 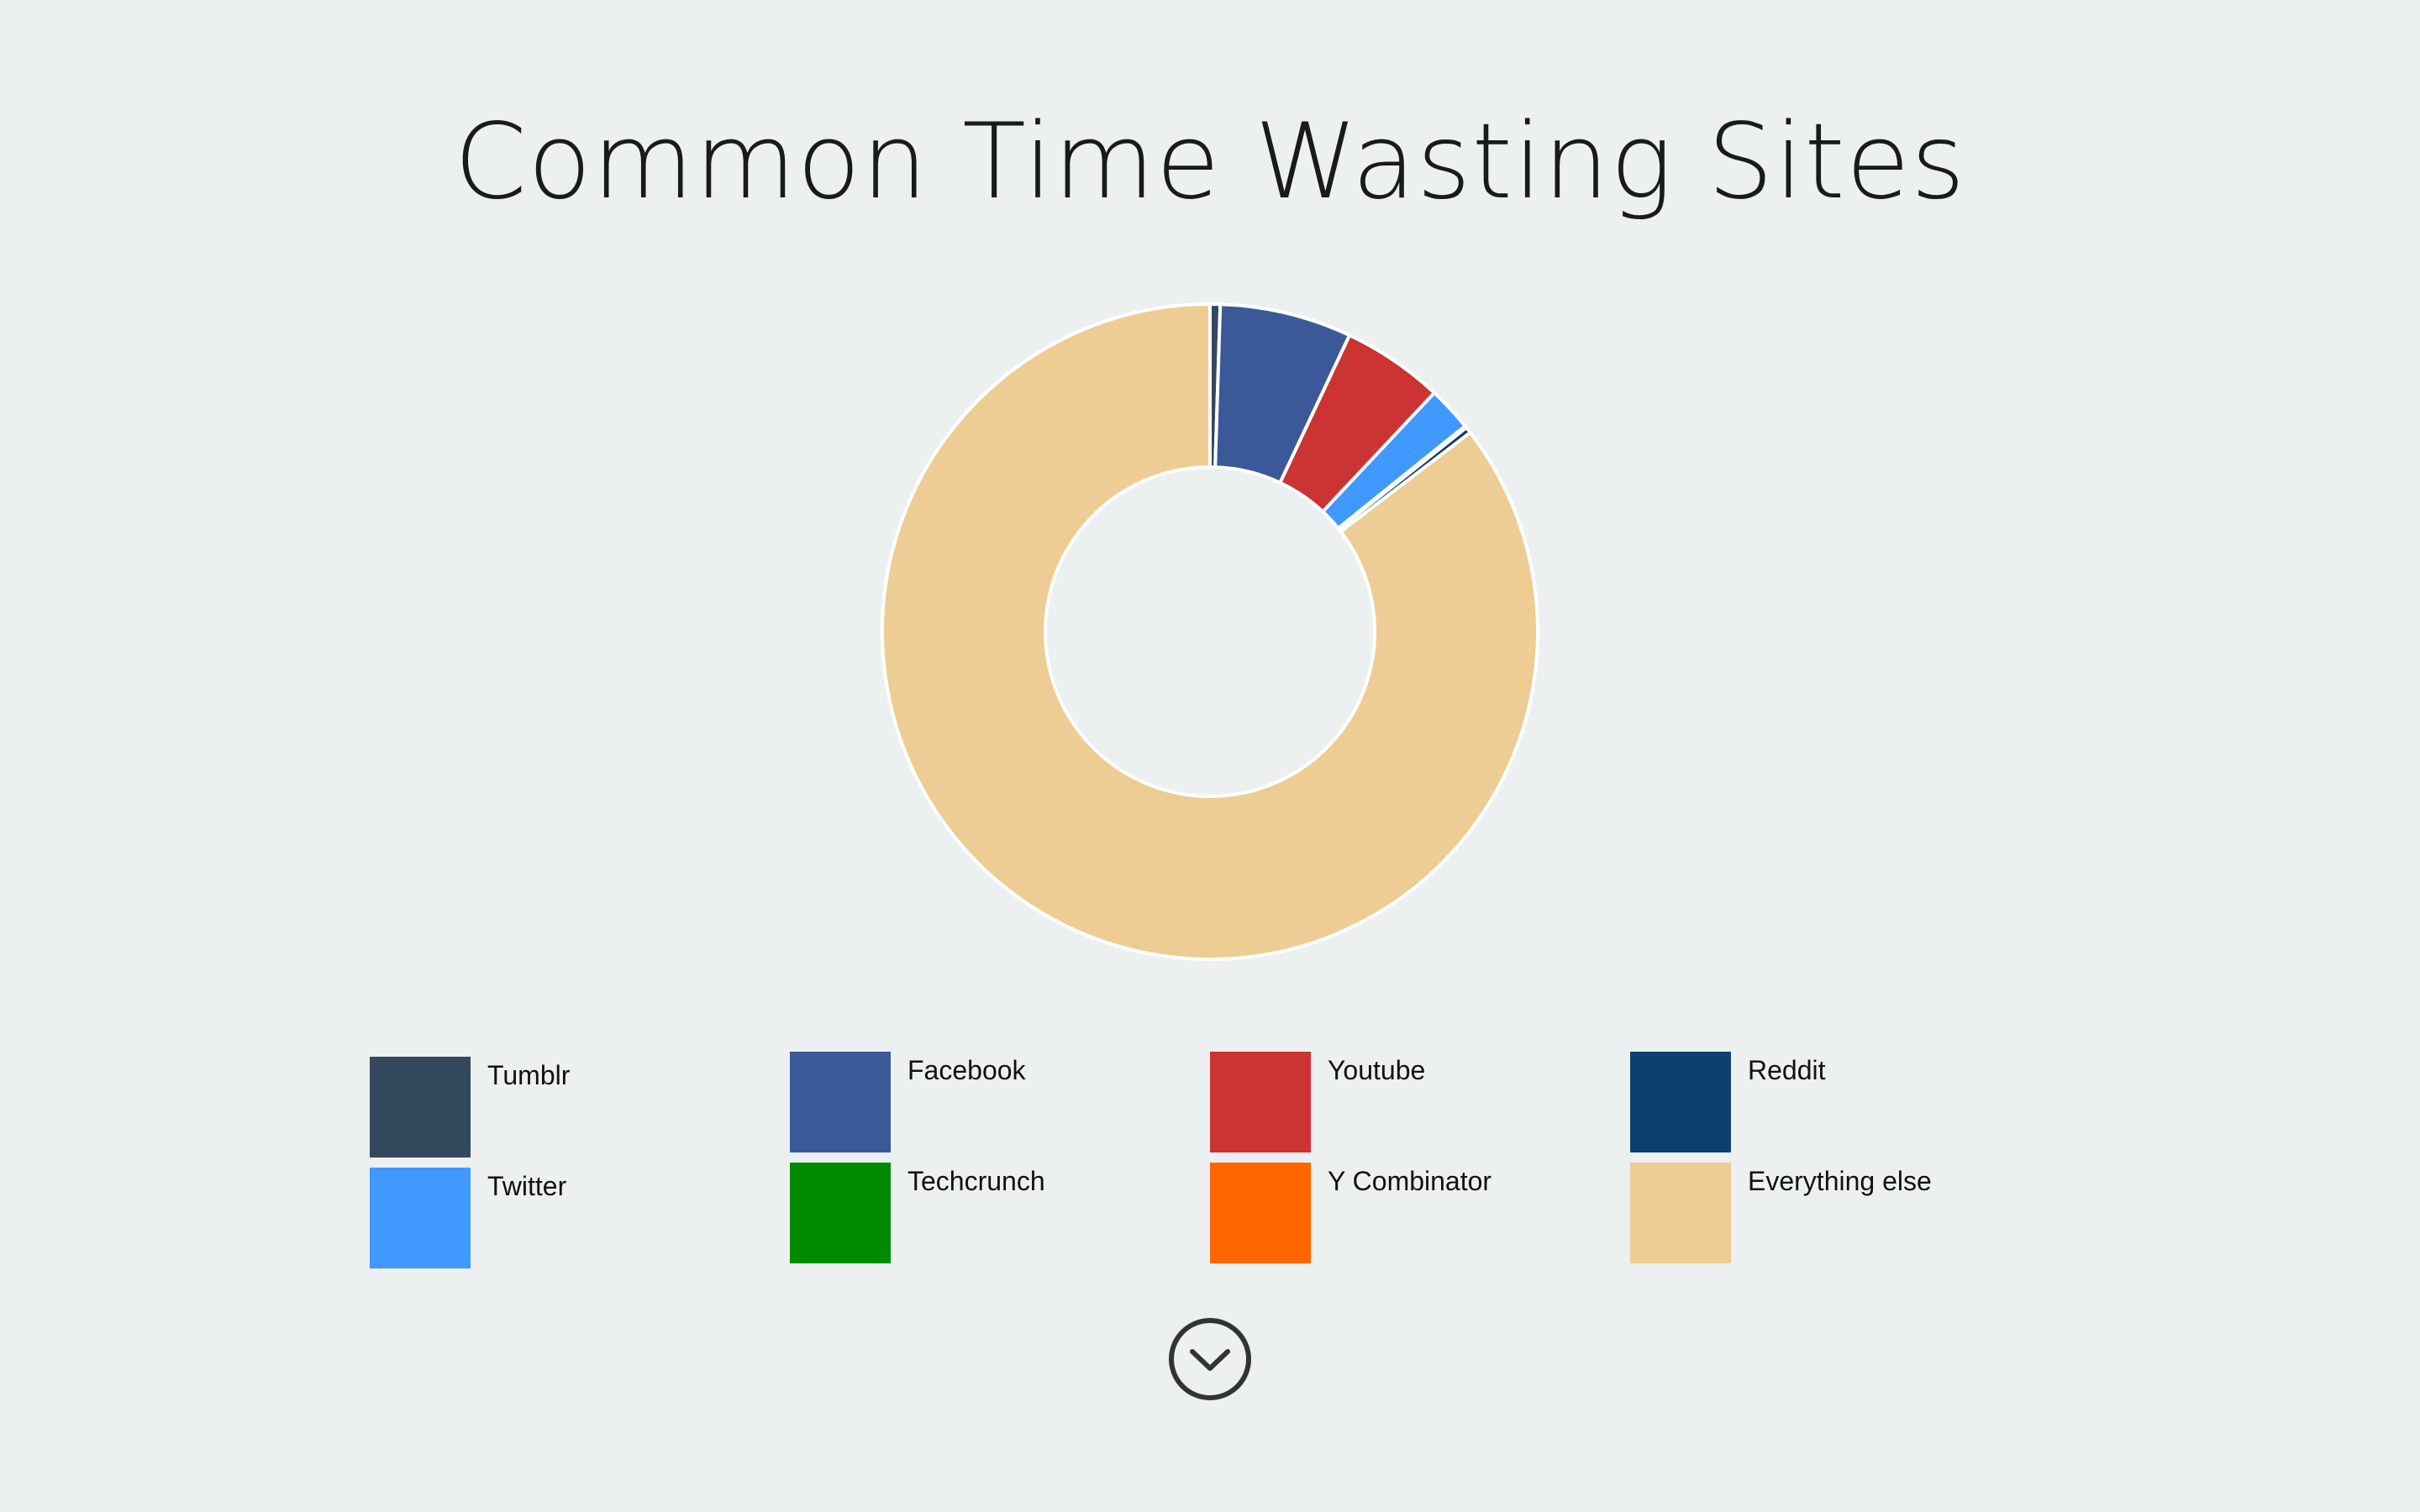 What do you see at coordinates (1260, 1213) in the screenshot?
I see `legend-swatch-y-combinator` at bounding box center [1260, 1213].